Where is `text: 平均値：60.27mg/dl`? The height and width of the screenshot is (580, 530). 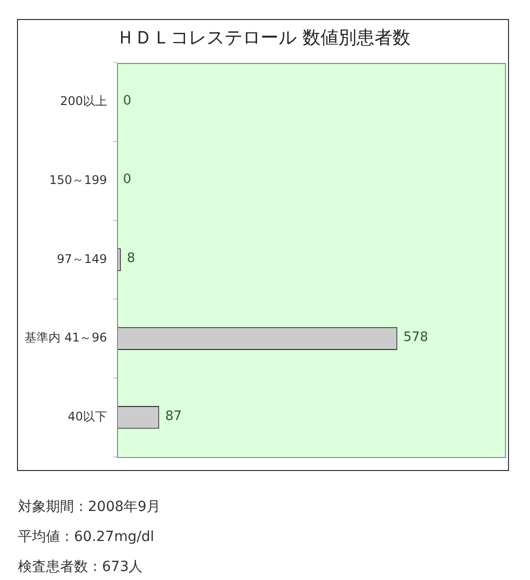 text: 平均値：60.27mg/dl is located at coordinates (87, 537).